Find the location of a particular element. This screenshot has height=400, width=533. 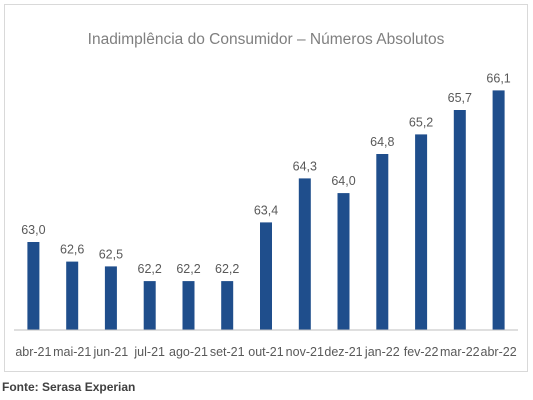

x-tick-label-mar-22: mar-22 is located at coordinates (460, 352).